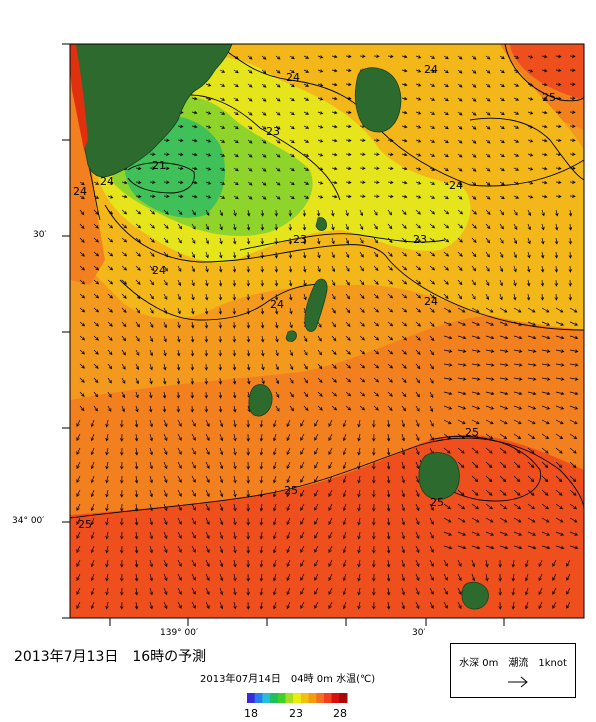 The width and height of the screenshot is (596, 722). What do you see at coordinates (28, 521) in the screenshot?
I see `lat-label-34-00: 34° 00′` at bounding box center [28, 521].